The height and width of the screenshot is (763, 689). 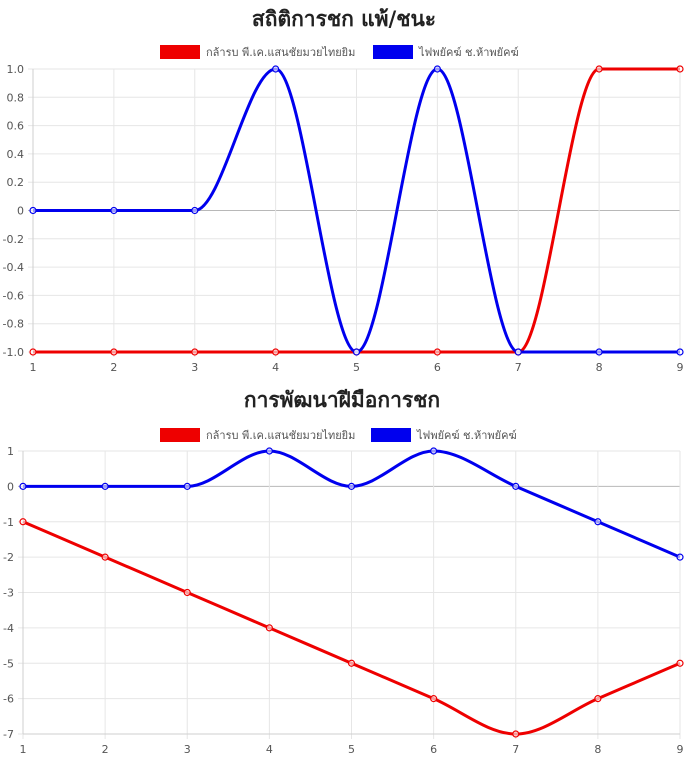 I want to click on y-tick-label: 0.2, so click(x=16, y=182).